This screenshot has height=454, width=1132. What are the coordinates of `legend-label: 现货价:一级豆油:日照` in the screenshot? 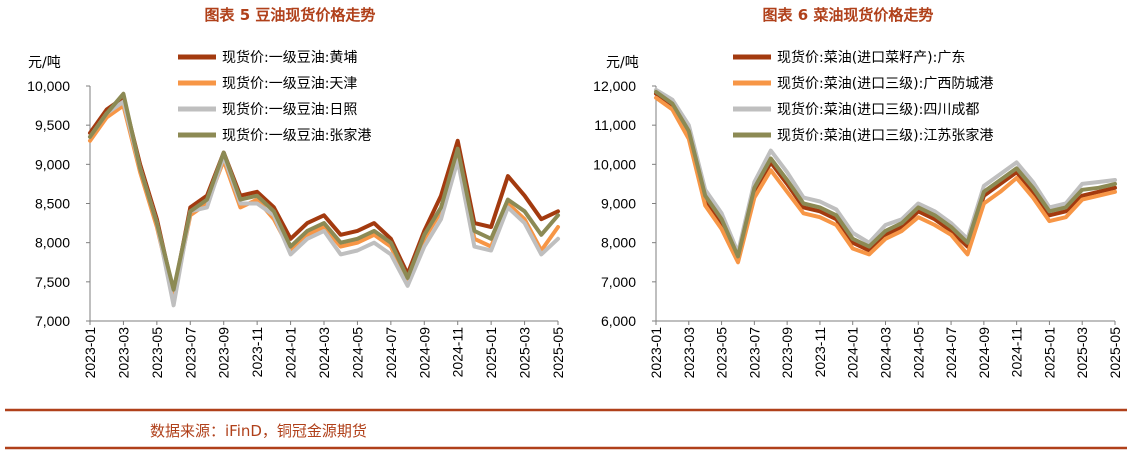 It's located at (289, 109).